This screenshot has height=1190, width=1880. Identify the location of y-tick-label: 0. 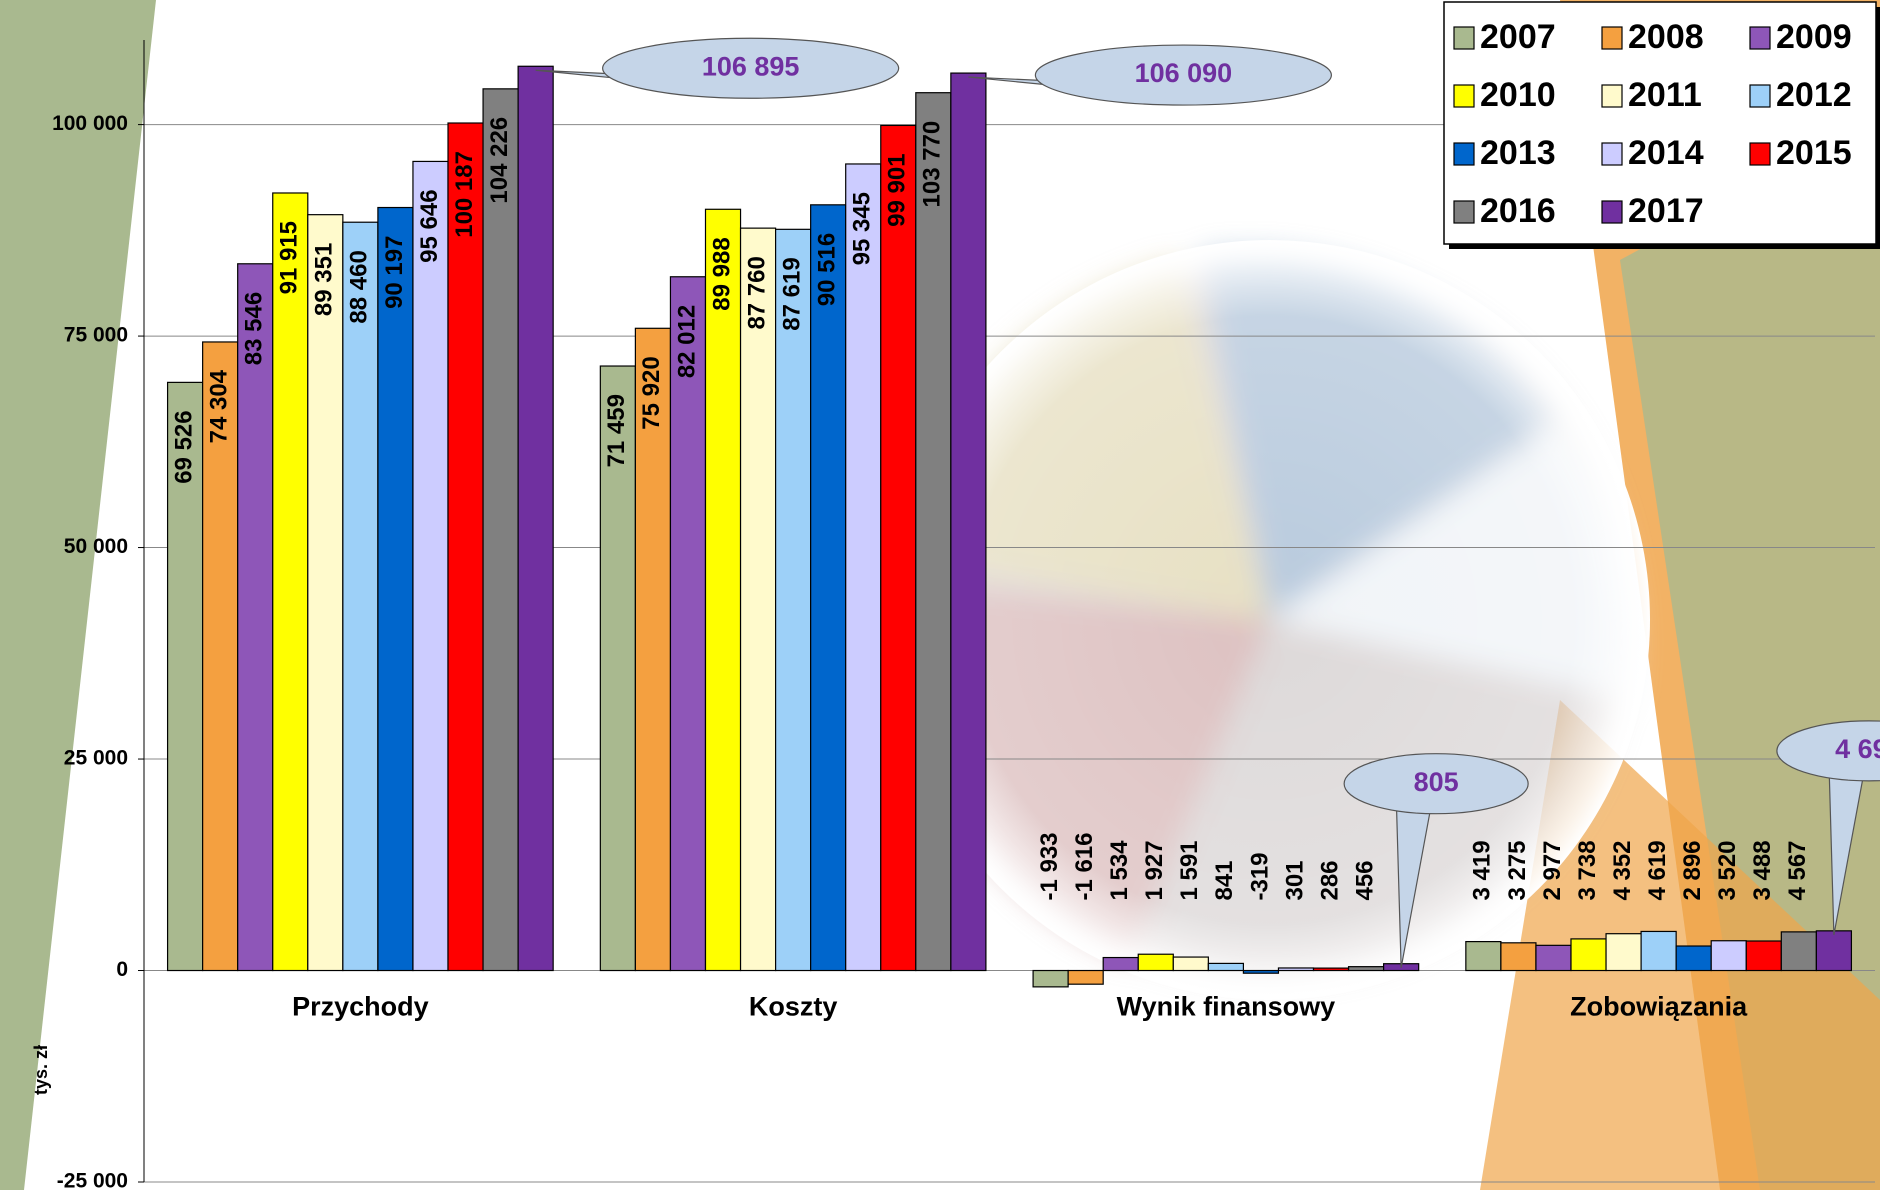
(122, 969).